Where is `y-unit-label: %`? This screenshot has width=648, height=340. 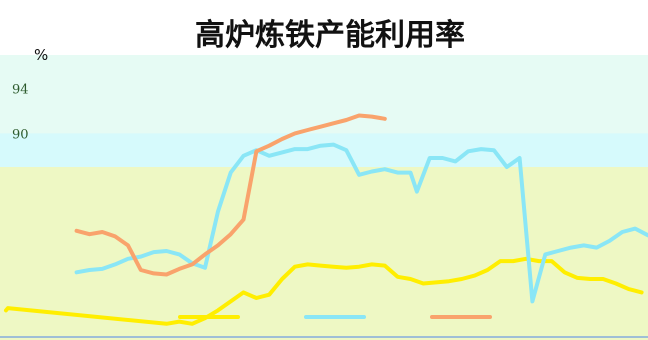 y-unit-label: % is located at coordinates (41, 55).